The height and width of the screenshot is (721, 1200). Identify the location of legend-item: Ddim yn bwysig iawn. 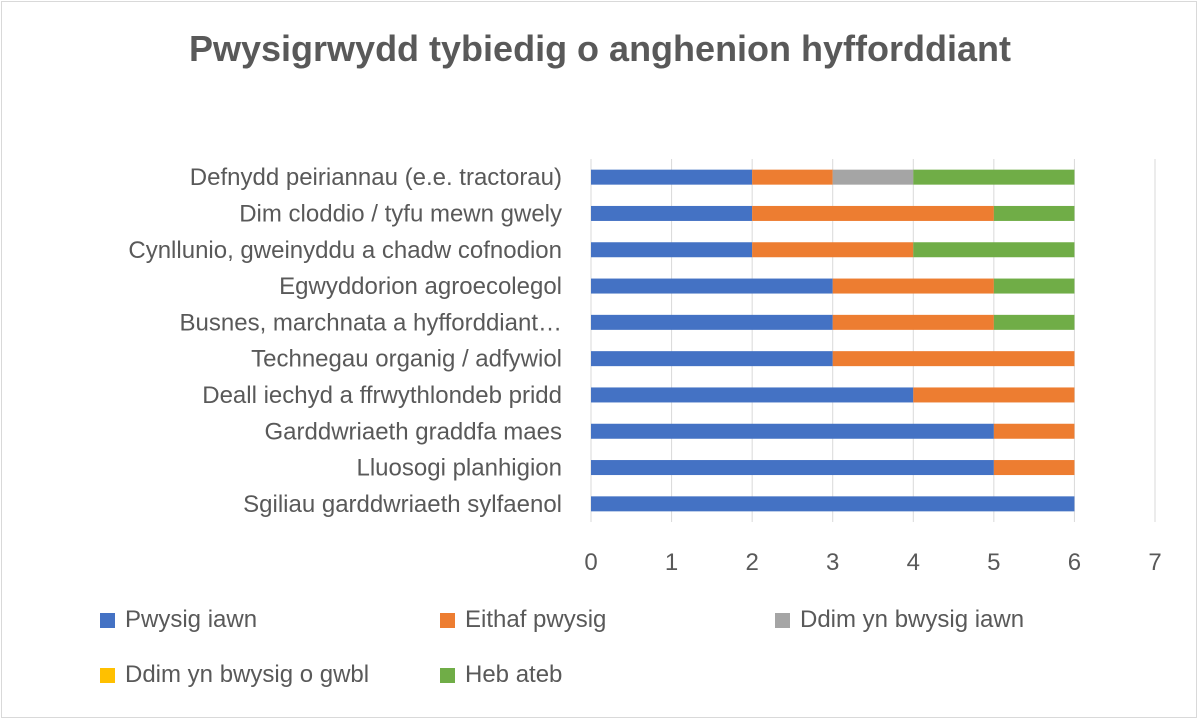
(899, 620).